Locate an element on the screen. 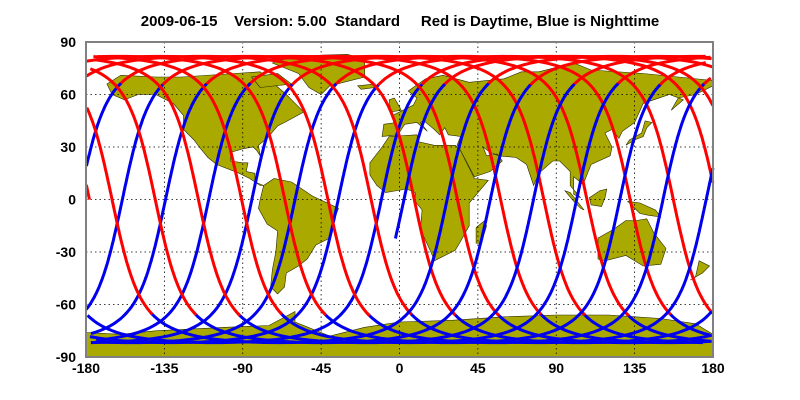 The width and height of the screenshot is (800, 400). land-new-zealand is located at coordinates (700, 270).